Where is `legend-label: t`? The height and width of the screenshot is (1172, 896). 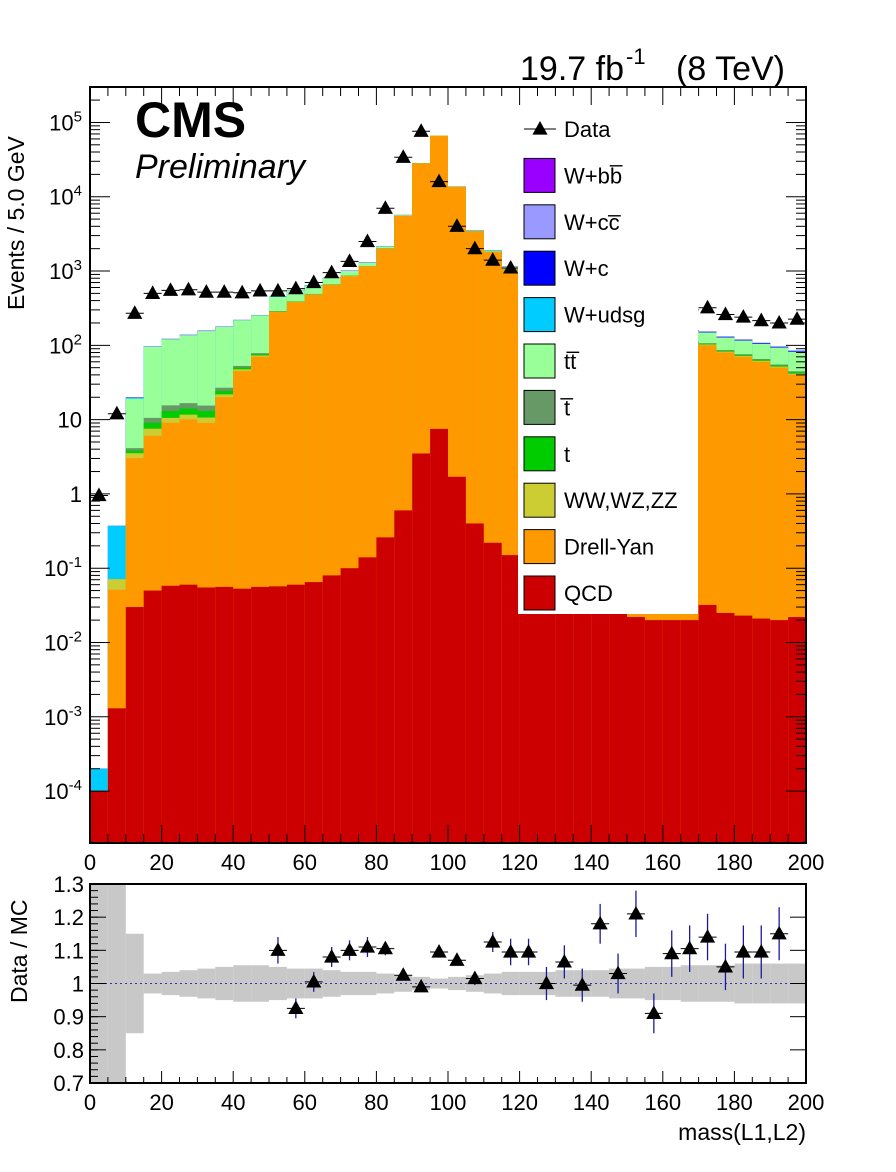
legend-label: t is located at coordinates (567, 454).